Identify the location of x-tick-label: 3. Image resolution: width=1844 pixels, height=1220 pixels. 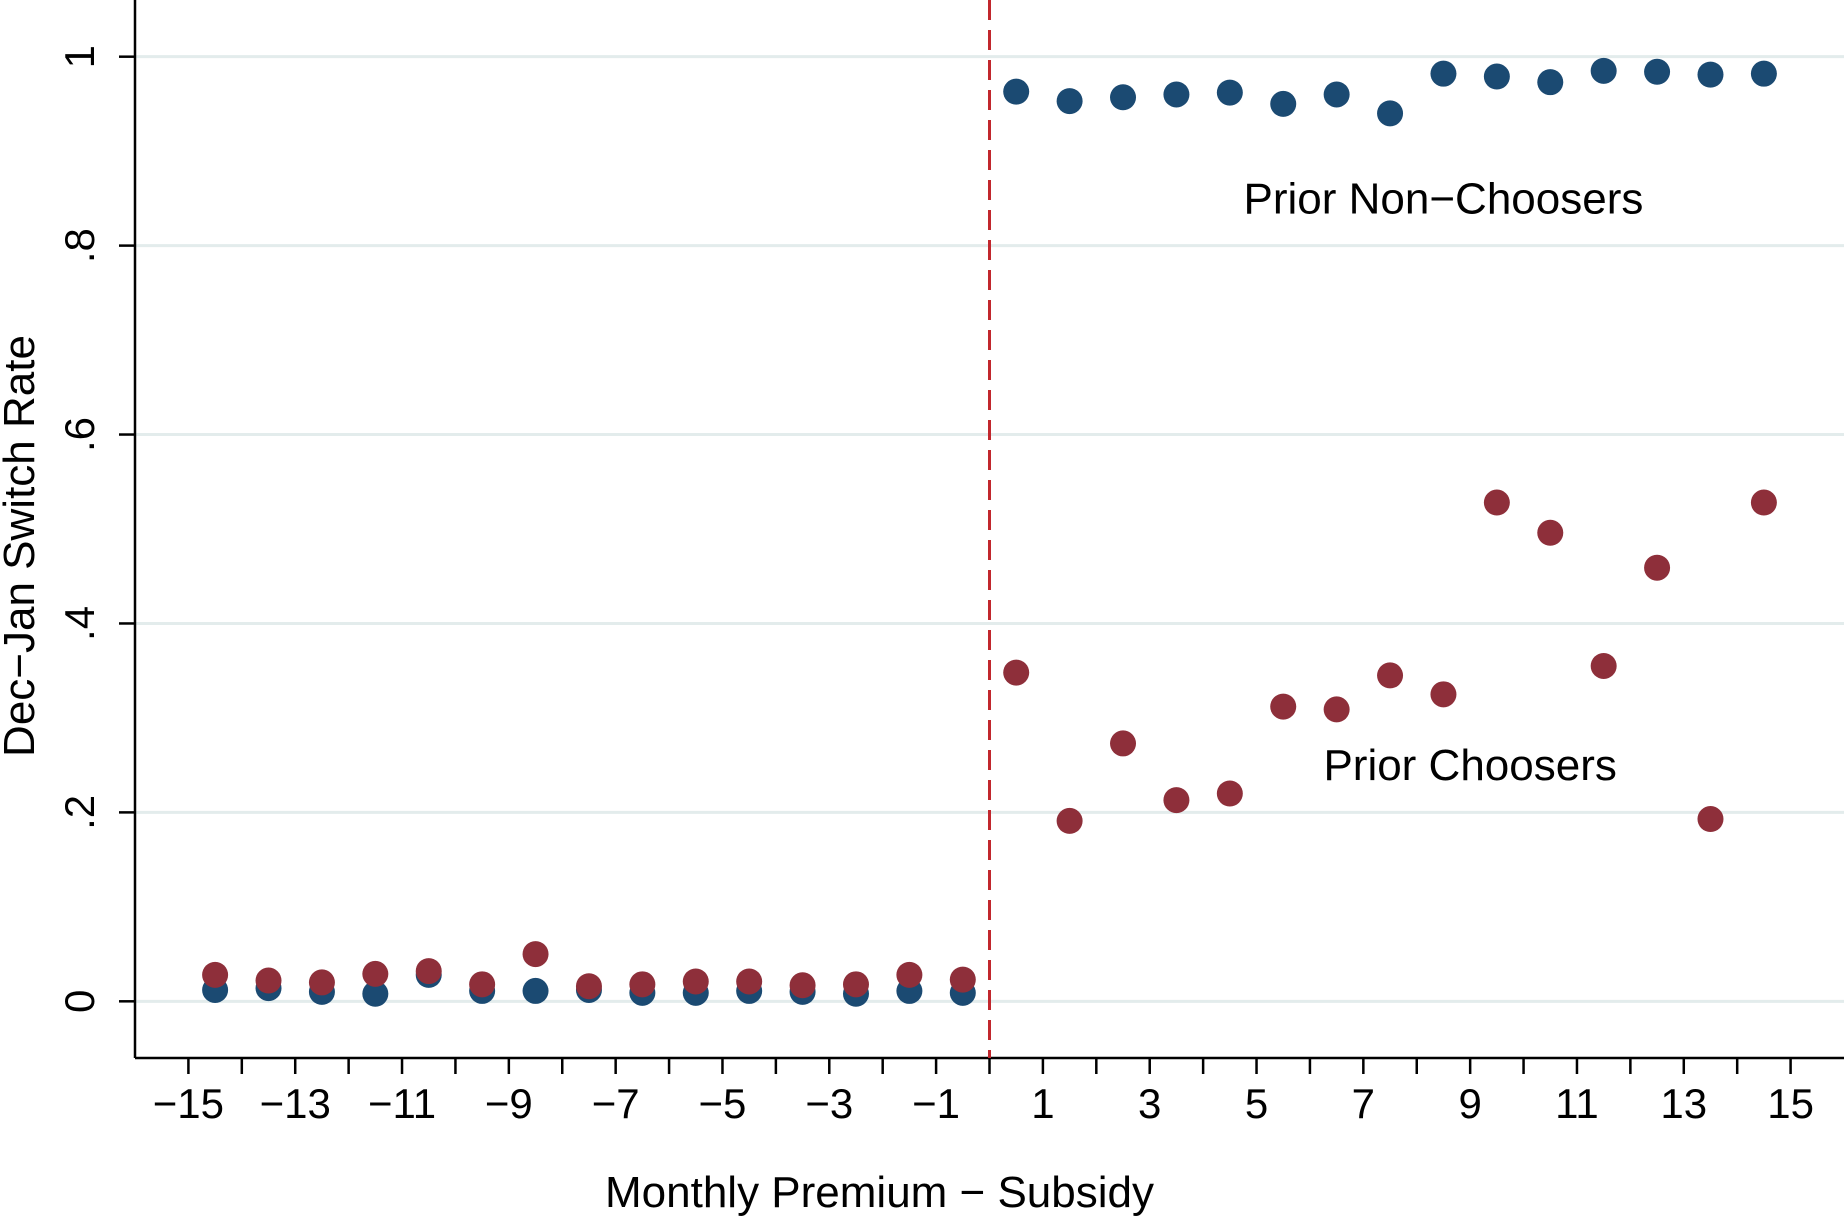
(1149, 1103).